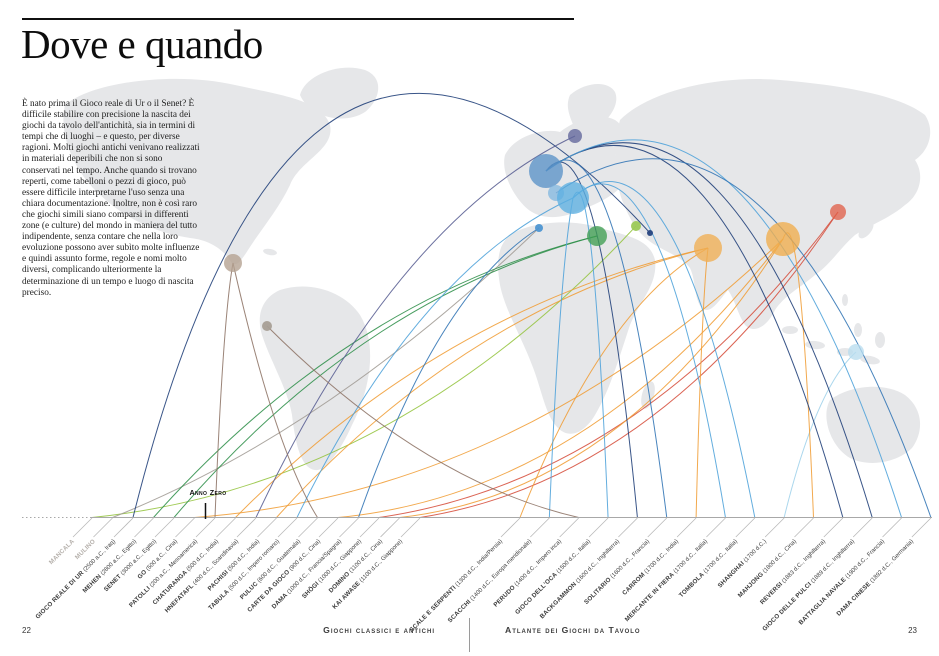  I want to click on origin-bubble-china, so click(783, 239).